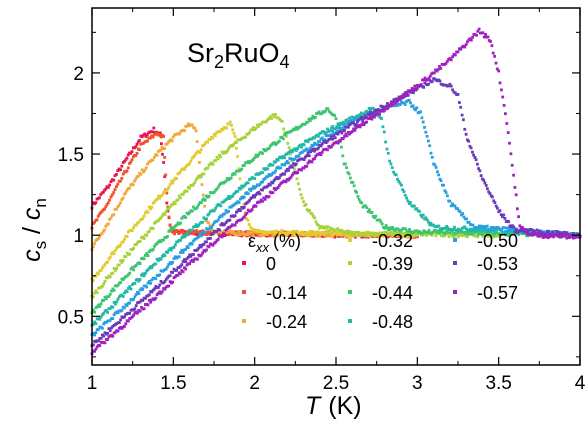 This screenshot has height=424, width=588. I want to click on x-axis-label: T (K), so click(333, 406).